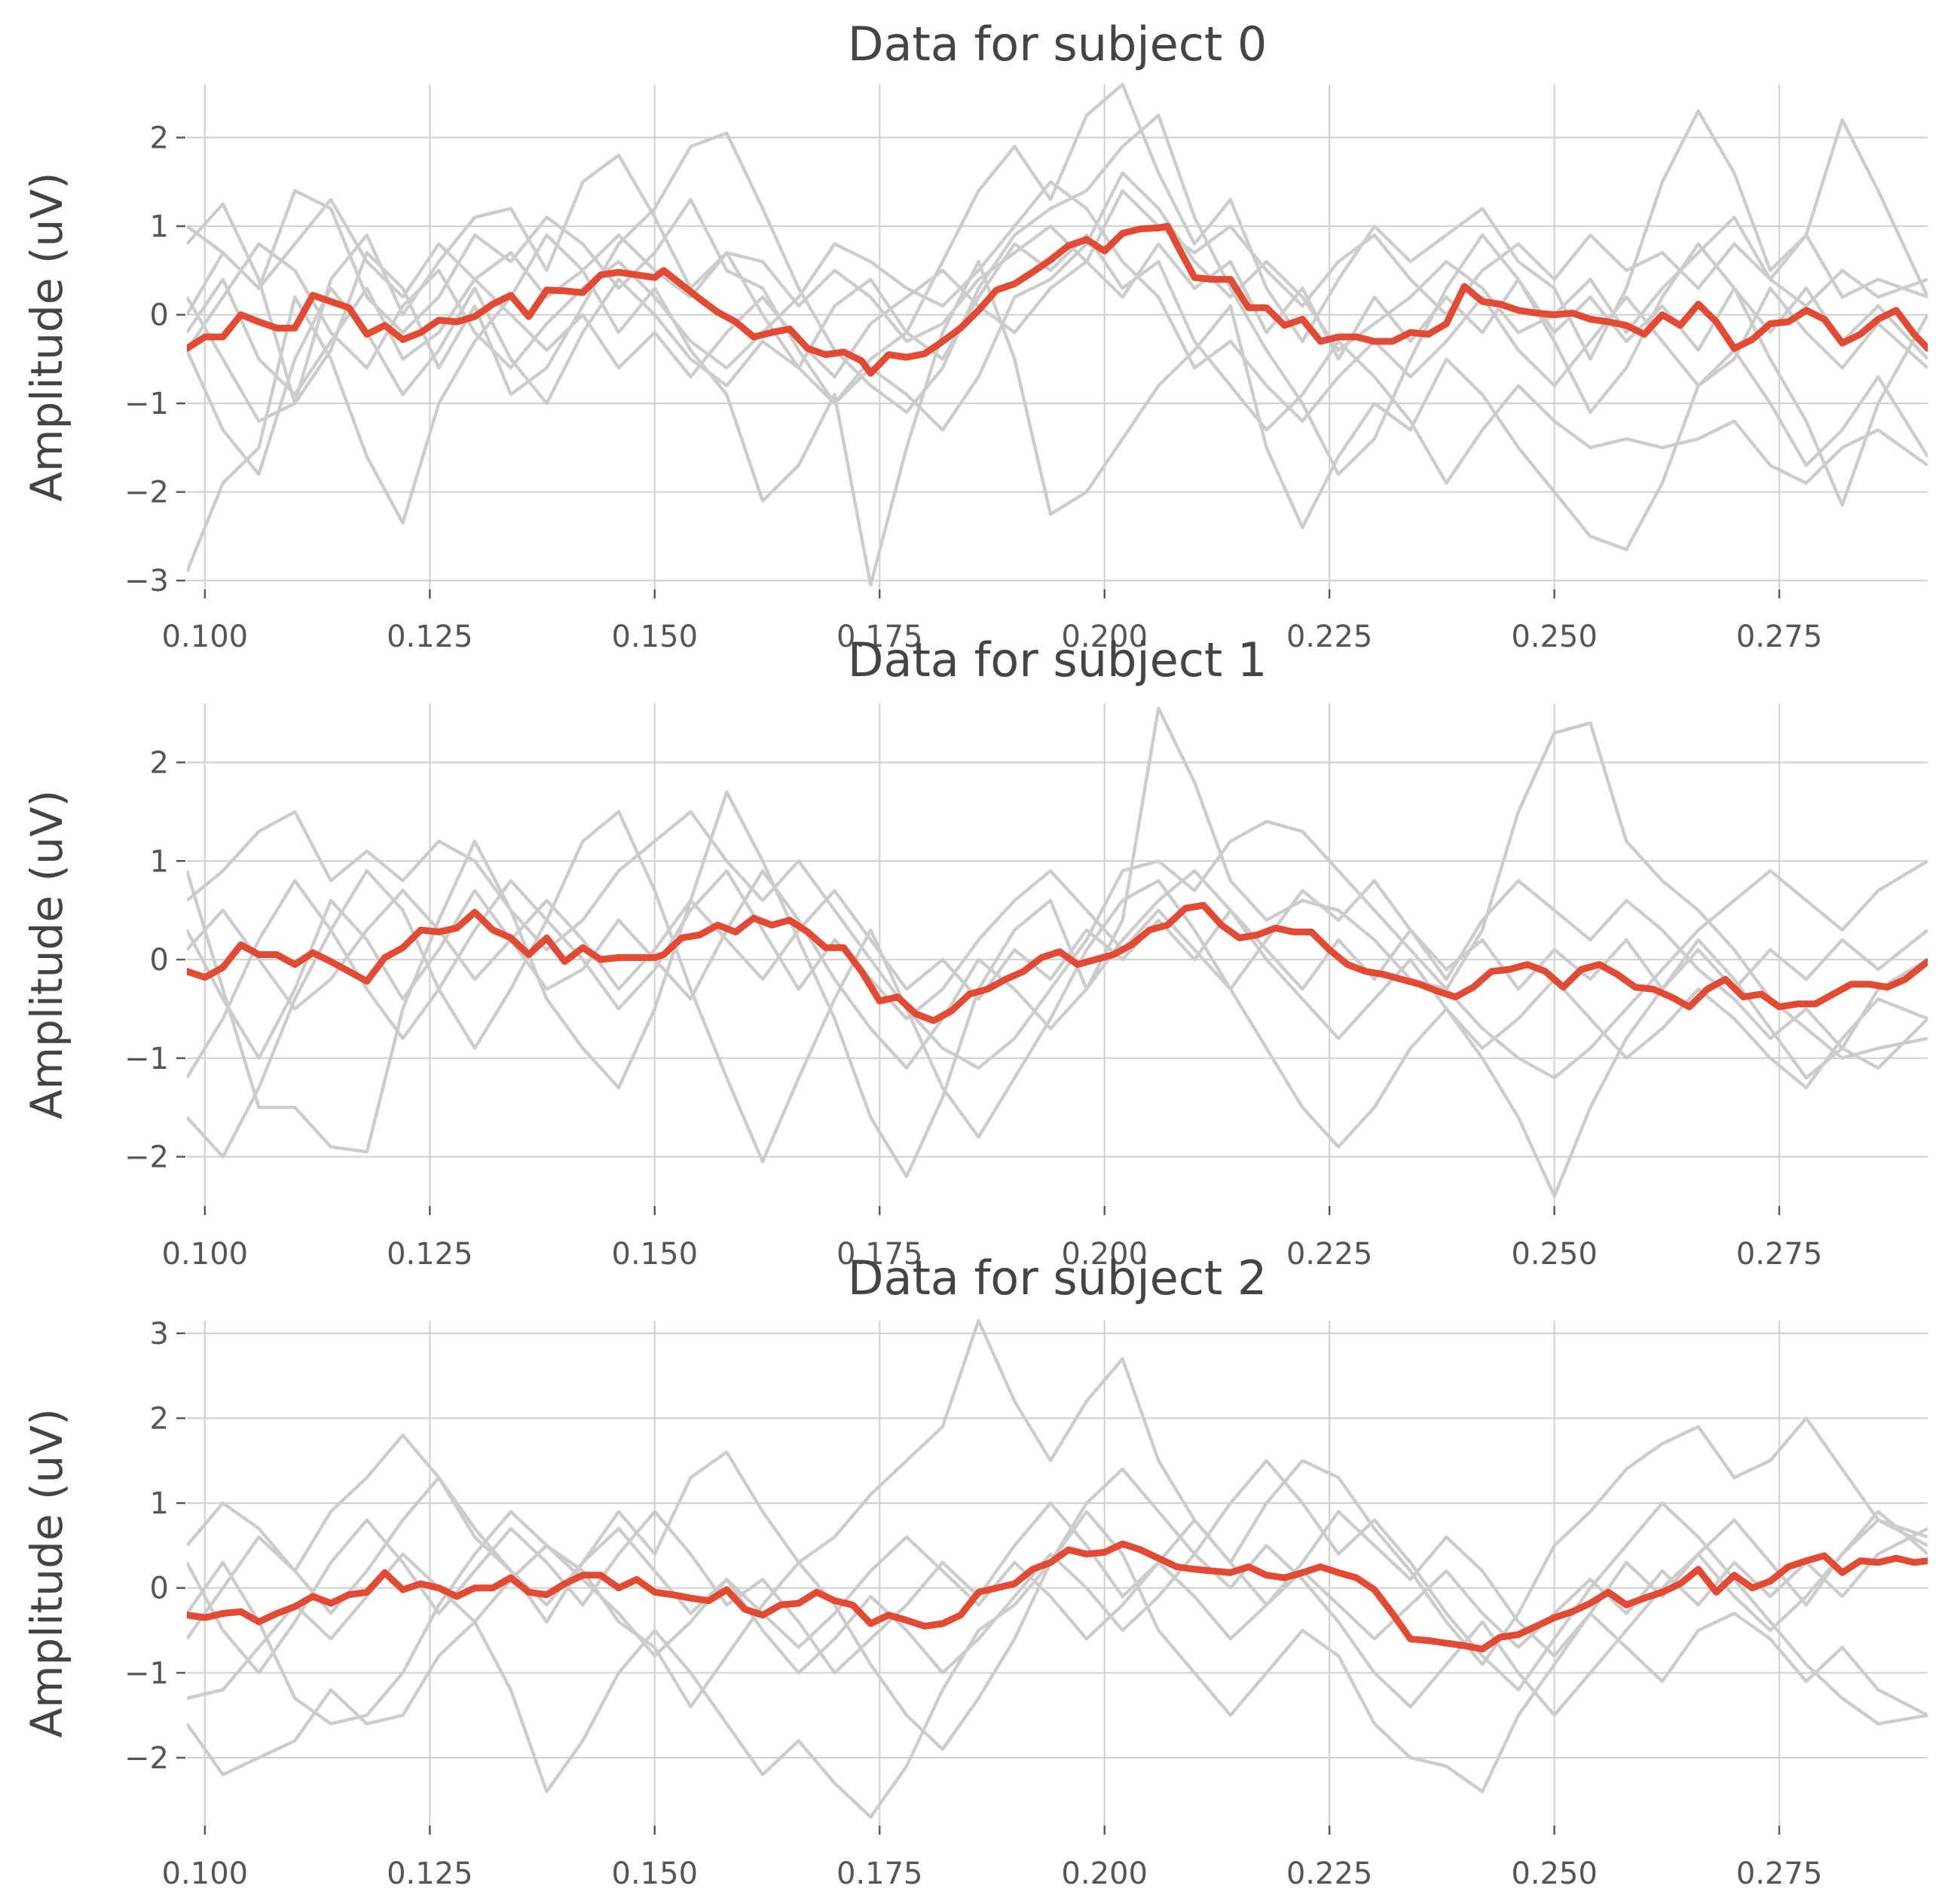 The height and width of the screenshot is (1904, 1939). Describe the element at coordinates (1058, 659) in the screenshot. I see `subplot-title: Data for subject 1` at that location.